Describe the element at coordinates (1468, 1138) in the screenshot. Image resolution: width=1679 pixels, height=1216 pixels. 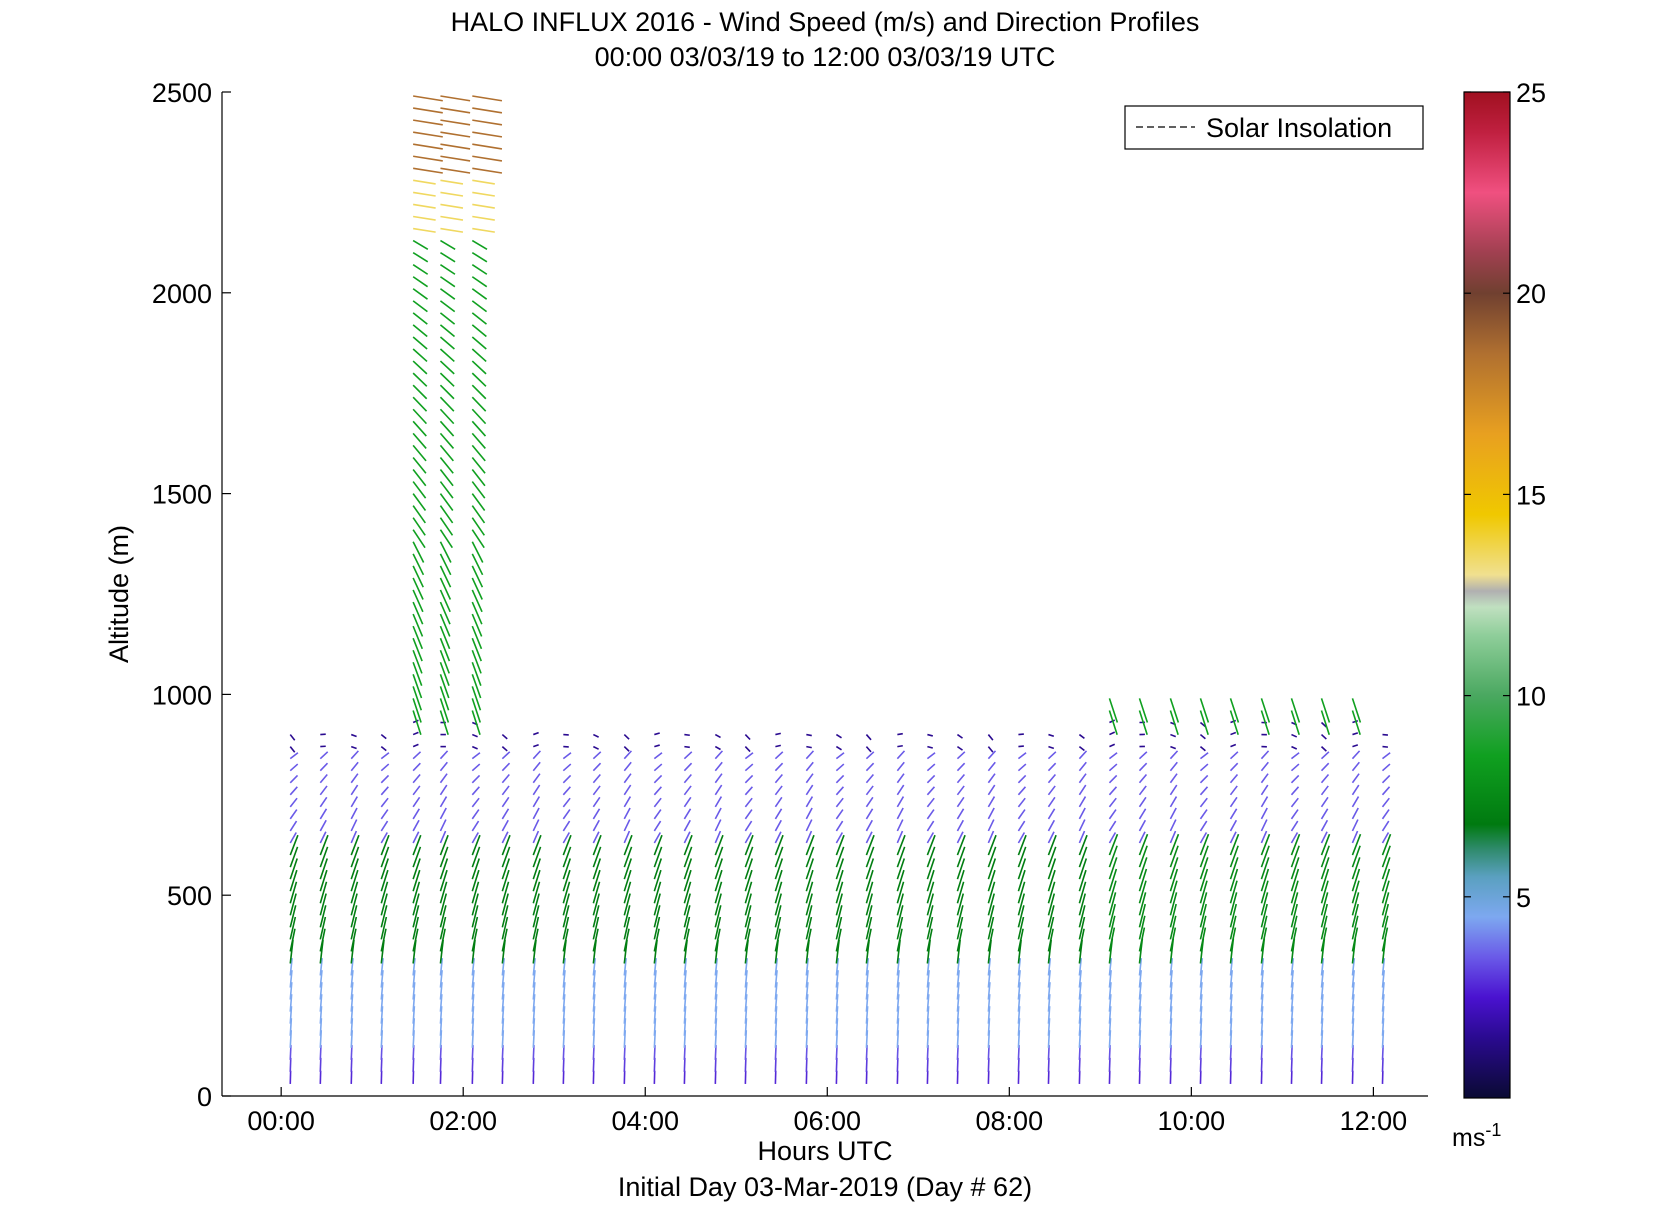
I see `colorbar-unit-base: ms` at that location.